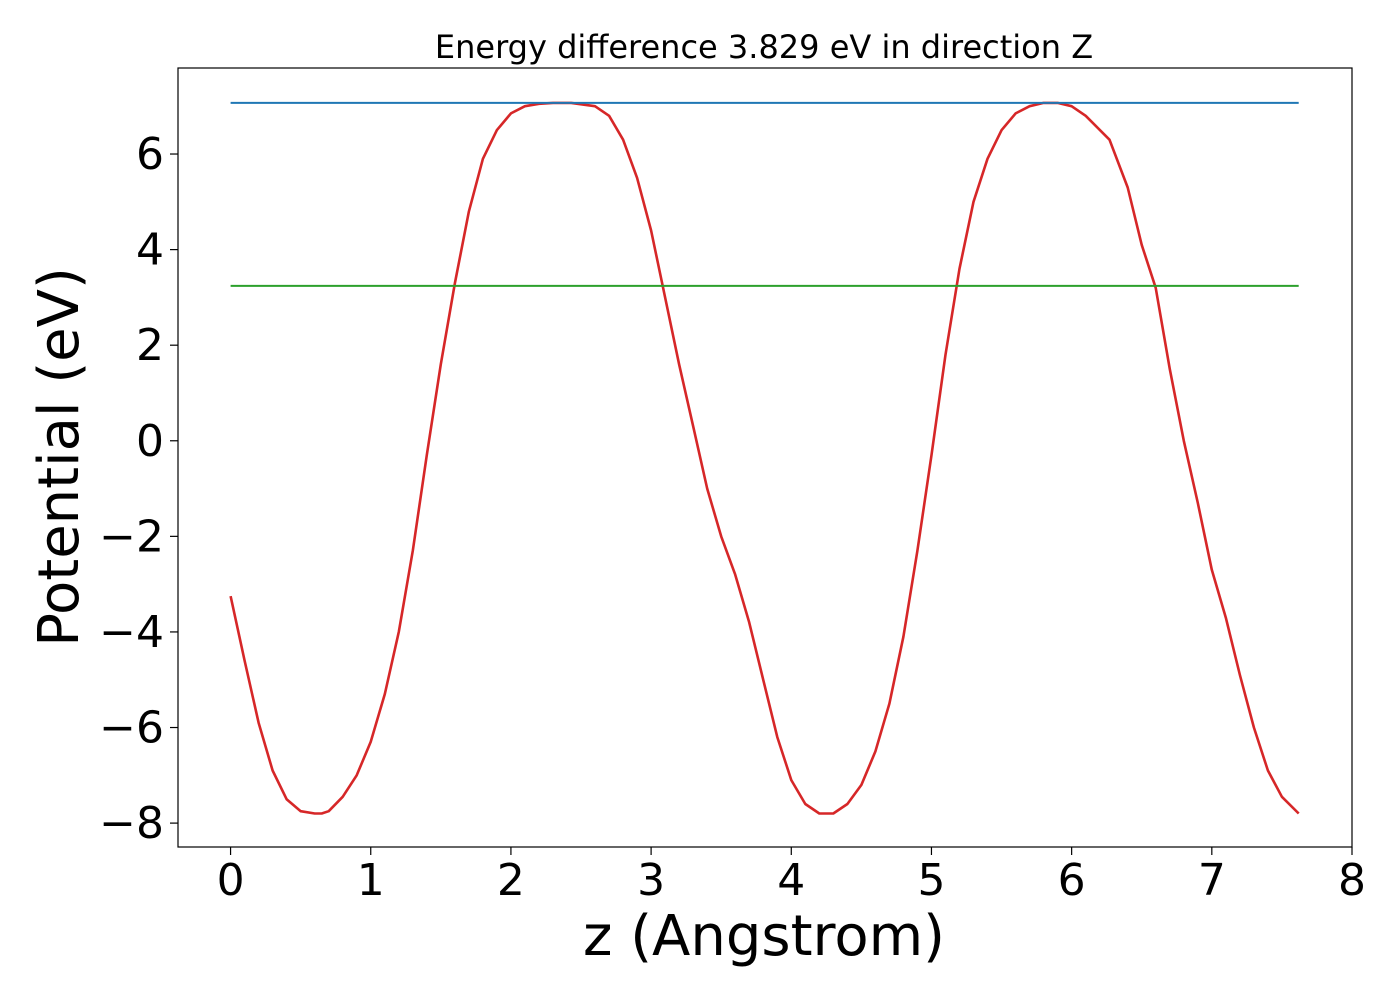  What do you see at coordinates (131, 536) in the screenshot?
I see `y-tick-label: −2` at bounding box center [131, 536].